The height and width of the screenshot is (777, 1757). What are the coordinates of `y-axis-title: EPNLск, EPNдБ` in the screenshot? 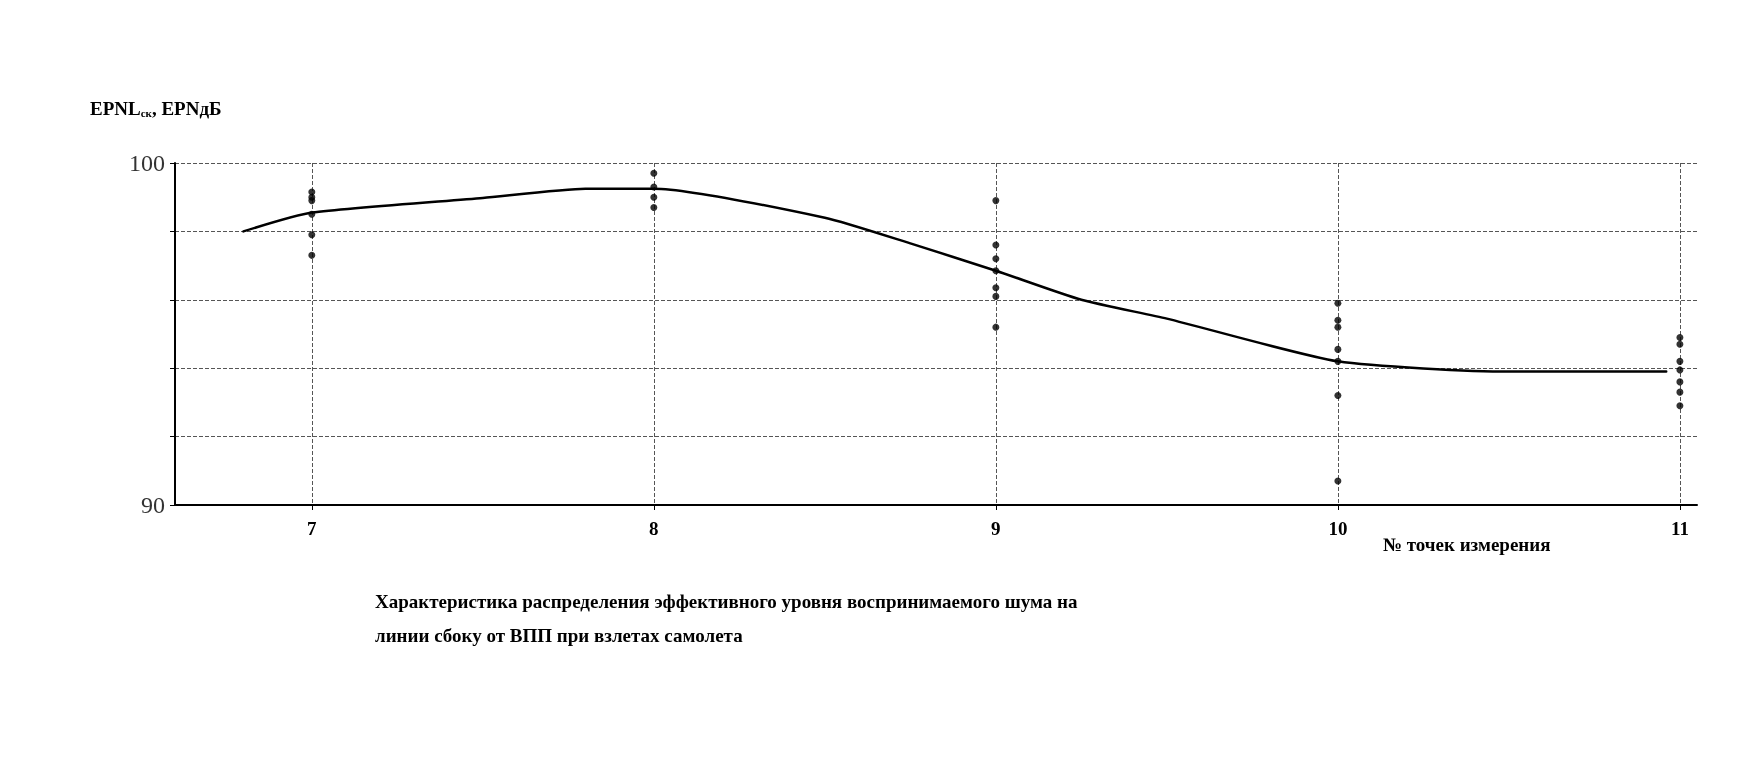 It's located at (156, 108).